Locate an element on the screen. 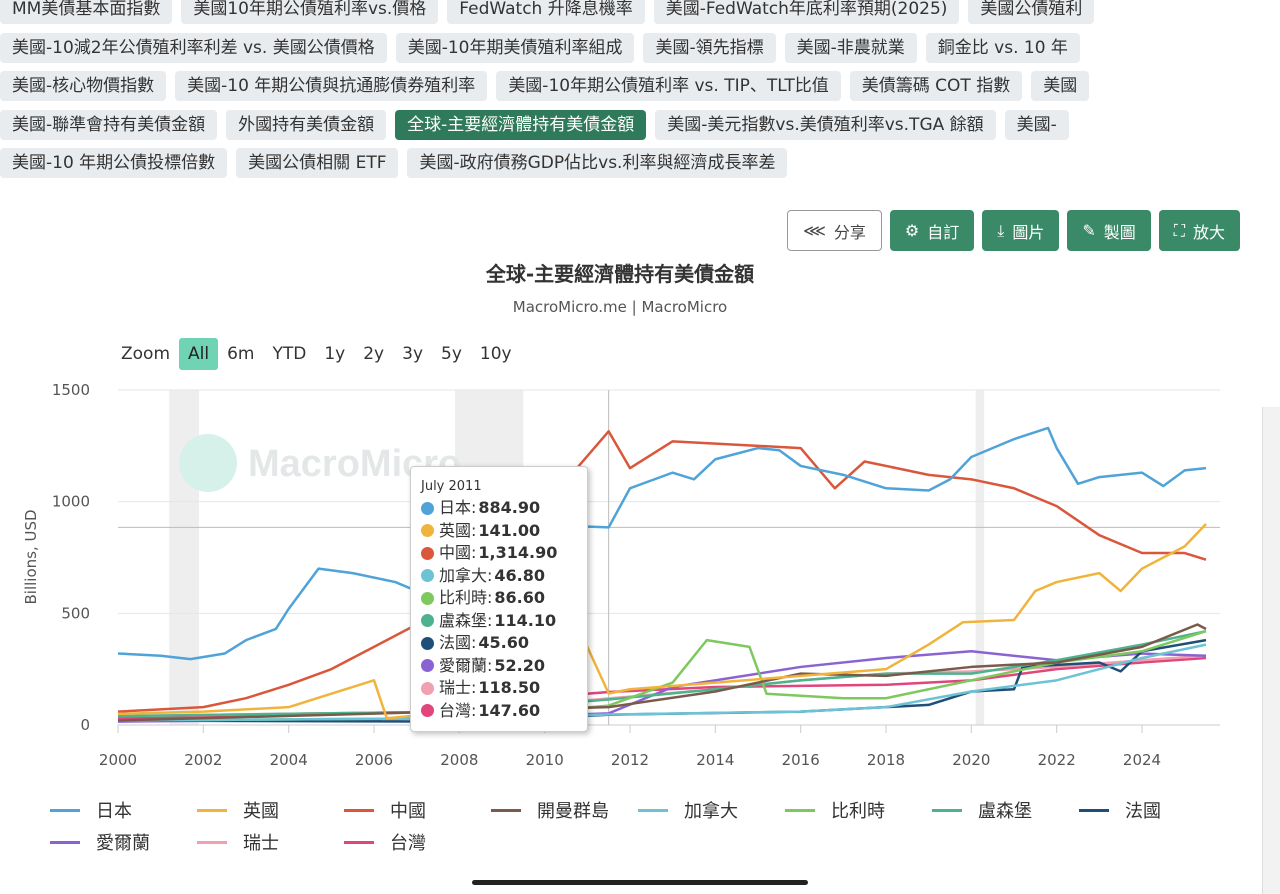  scrollbar is located at coordinates (1271, 650).